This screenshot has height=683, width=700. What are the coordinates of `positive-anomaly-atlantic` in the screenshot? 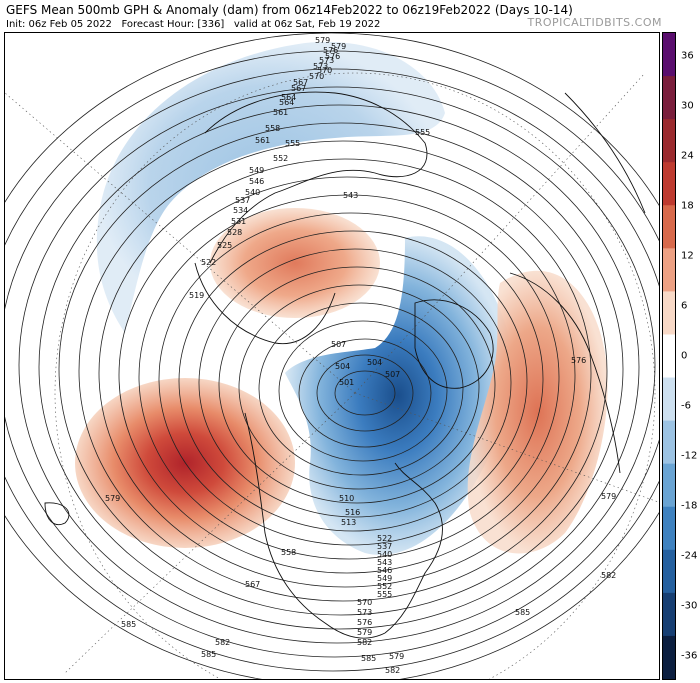 It's located at (537, 412).